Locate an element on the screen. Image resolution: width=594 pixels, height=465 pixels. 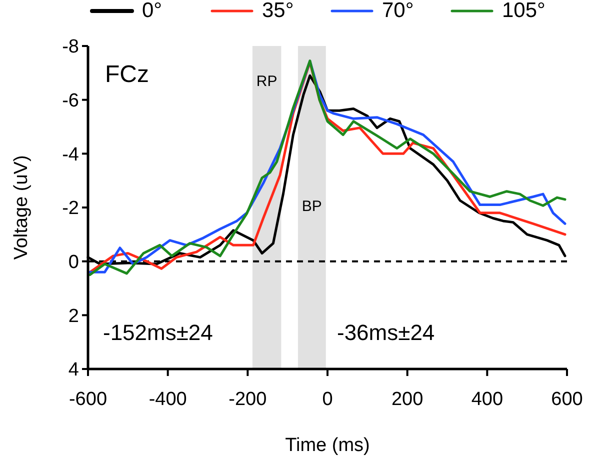
legend-label: 35° is located at coordinates (278, 11).